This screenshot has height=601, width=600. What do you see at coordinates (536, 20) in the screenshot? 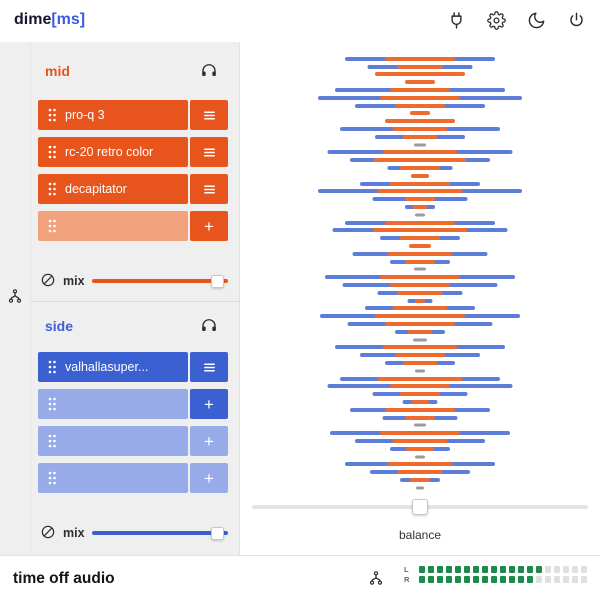
I see `dark-mode-icon` at bounding box center [536, 20].